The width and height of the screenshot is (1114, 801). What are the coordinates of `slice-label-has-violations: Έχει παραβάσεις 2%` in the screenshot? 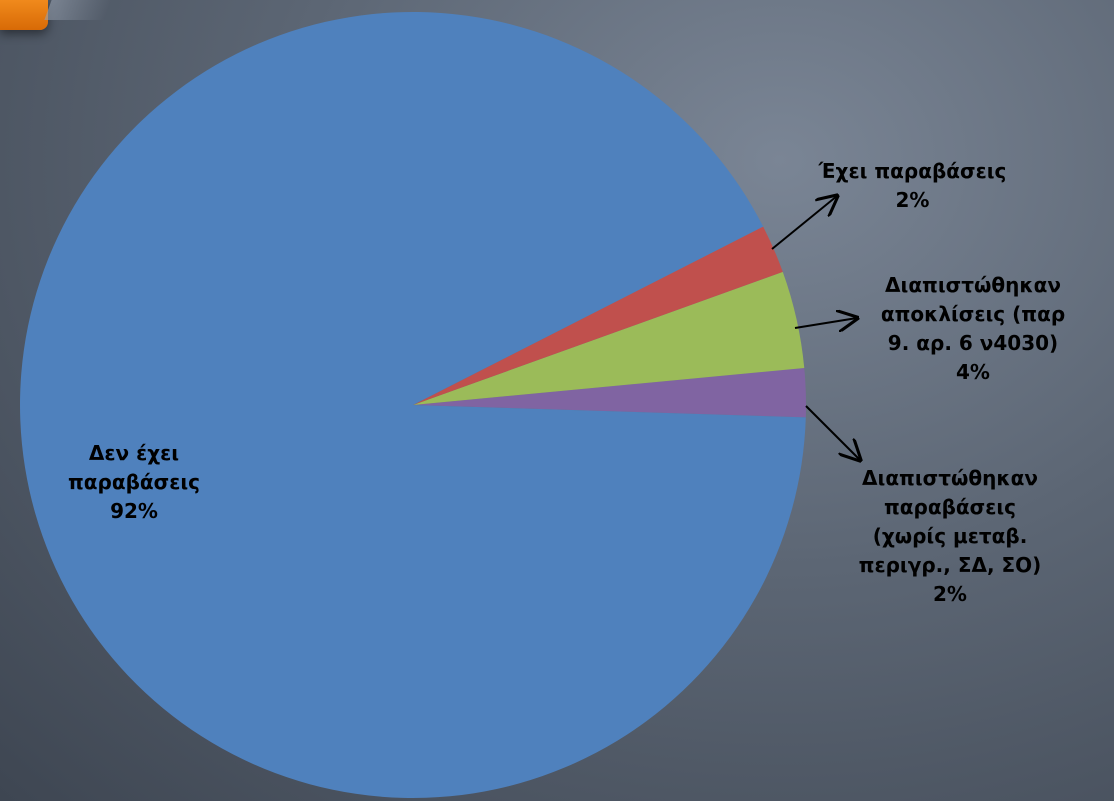 It's located at (912, 186).